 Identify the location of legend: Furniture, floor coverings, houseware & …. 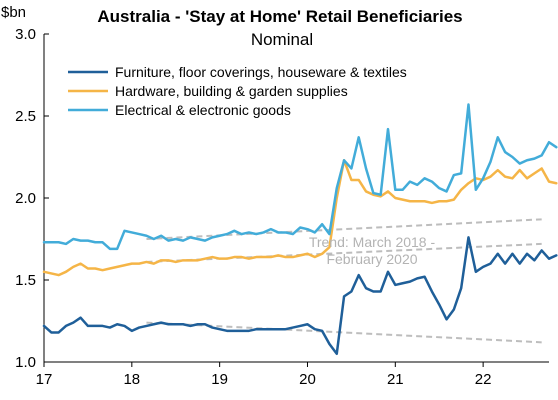
(237, 91).